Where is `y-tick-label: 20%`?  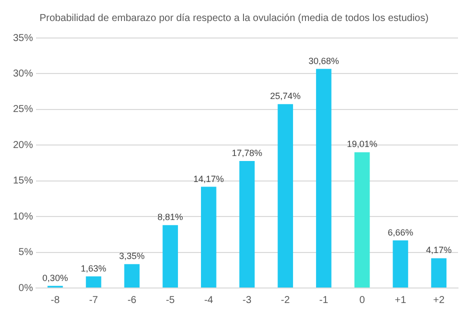
y-tick-label: 20% is located at coordinates (23, 145).